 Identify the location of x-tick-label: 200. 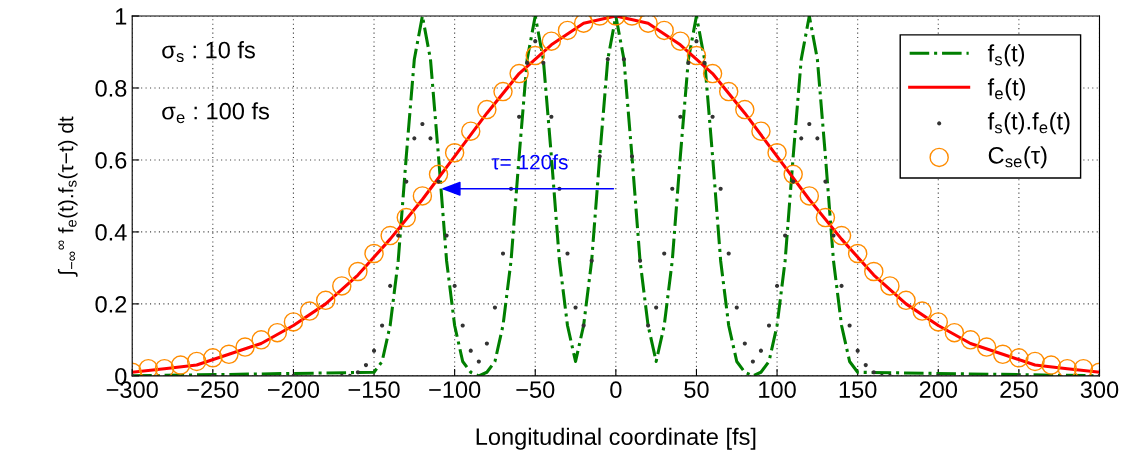
(938, 390).